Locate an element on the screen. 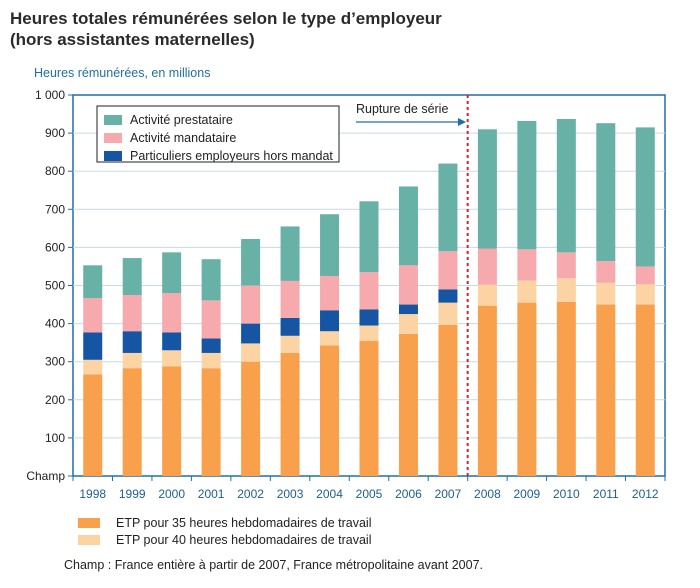 The width and height of the screenshot is (700, 588). bar-etp40-2005 is located at coordinates (369, 333).